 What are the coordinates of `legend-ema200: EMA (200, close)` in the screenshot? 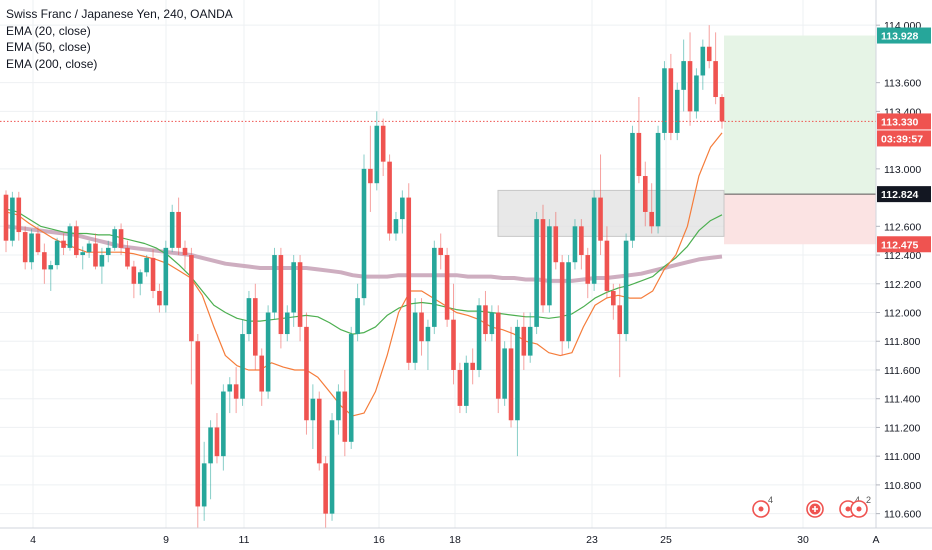 It's located at (52, 63).